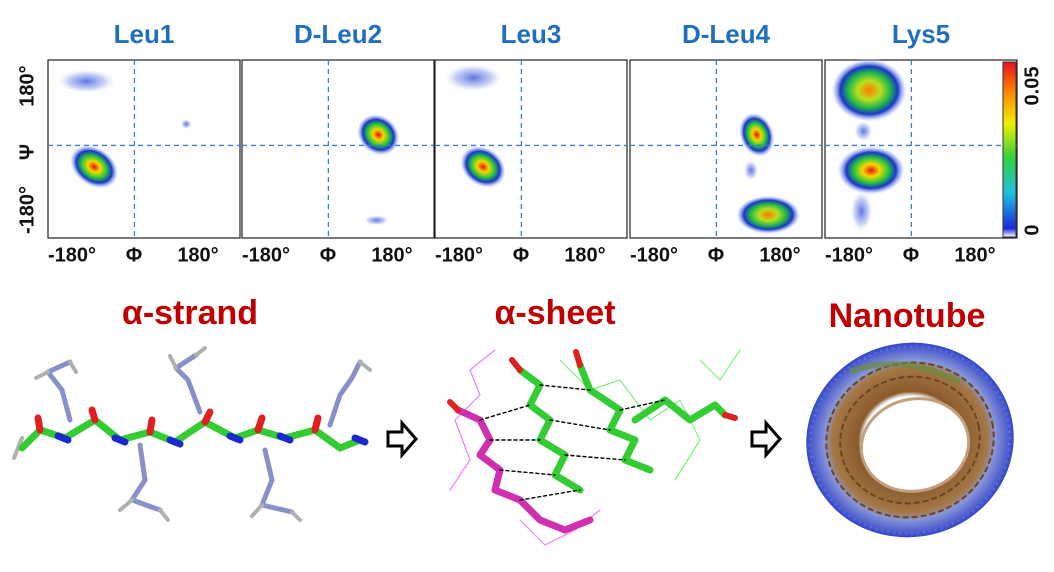  What do you see at coordinates (531, 34) in the screenshot?
I see `panel-title: Leu3` at bounding box center [531, 34].